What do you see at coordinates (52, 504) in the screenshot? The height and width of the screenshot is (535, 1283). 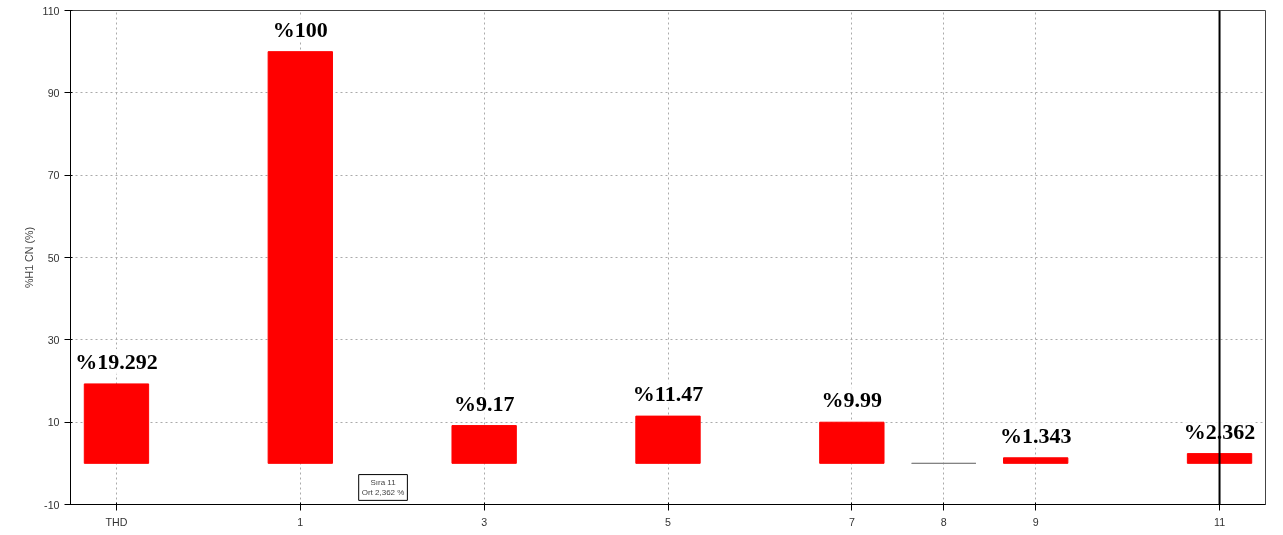 I see `y-tick-label: -10` at bounding box center [52, 504].